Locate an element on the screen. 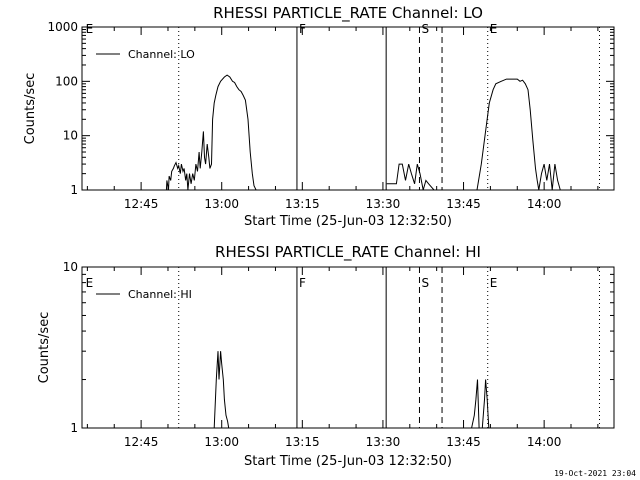  legend-label: Channel: HI is located at coordinates (160, 294).